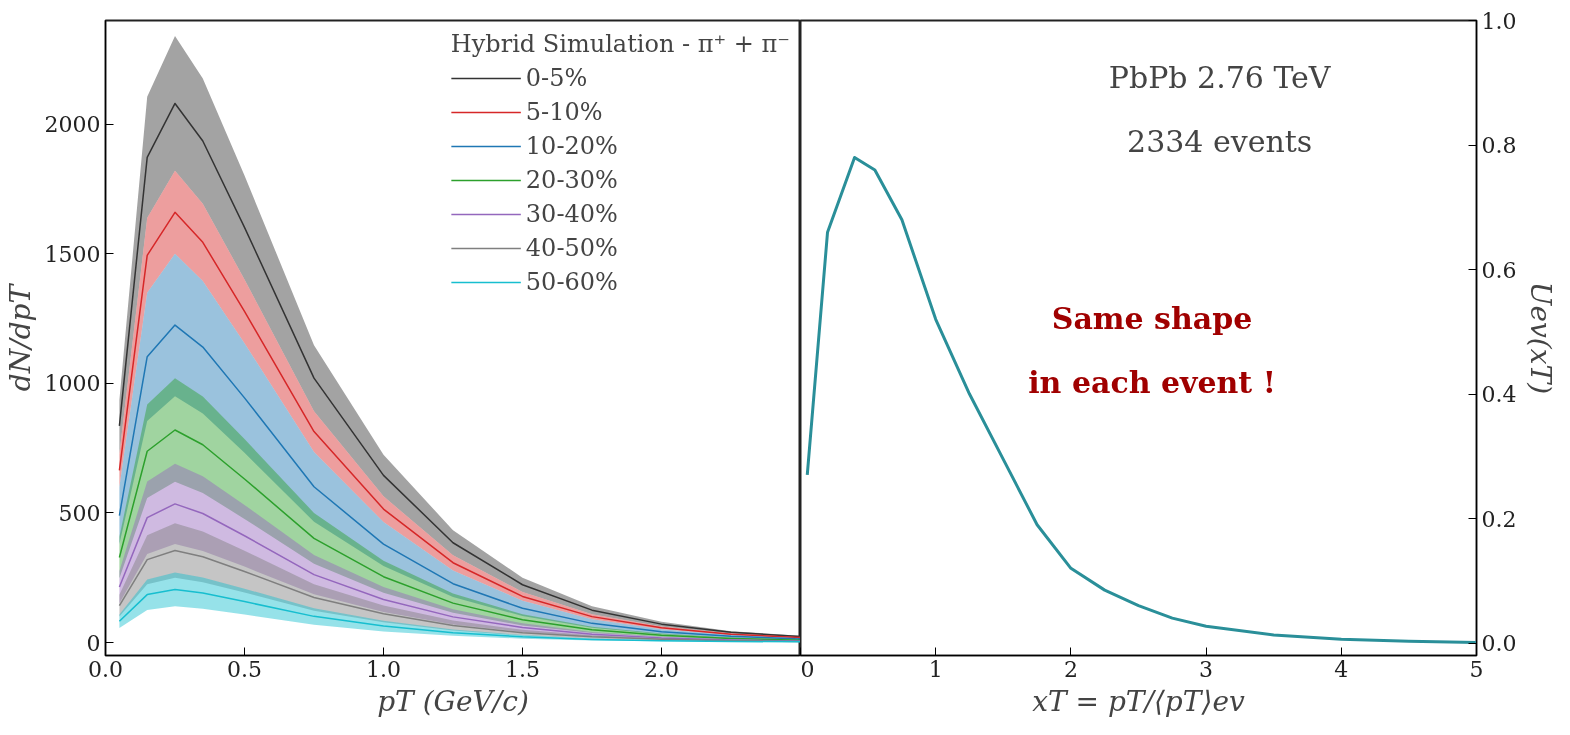  I want to click on y2-tick-label: 0.8, so click(1499, 146).